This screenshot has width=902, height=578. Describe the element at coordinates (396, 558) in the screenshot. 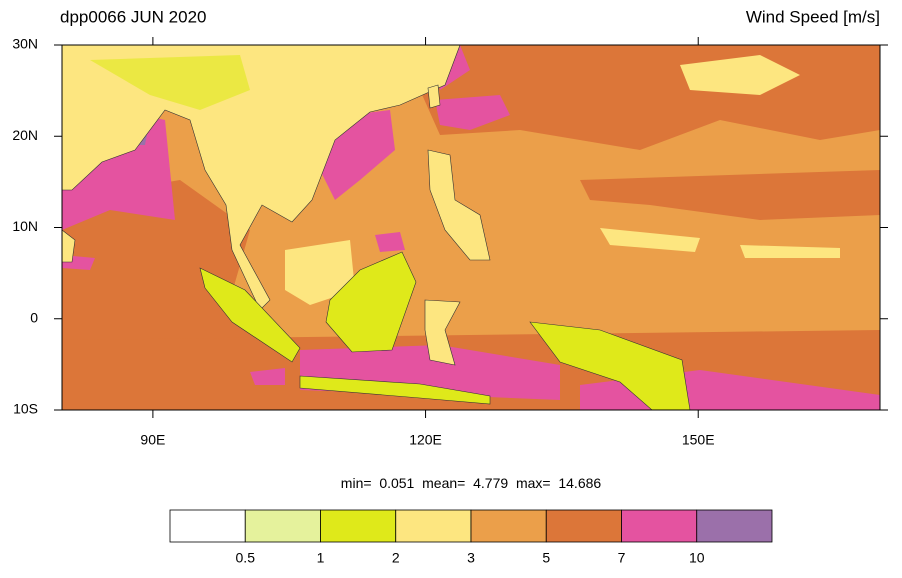

I see `colorbar-label: 2` at that location.